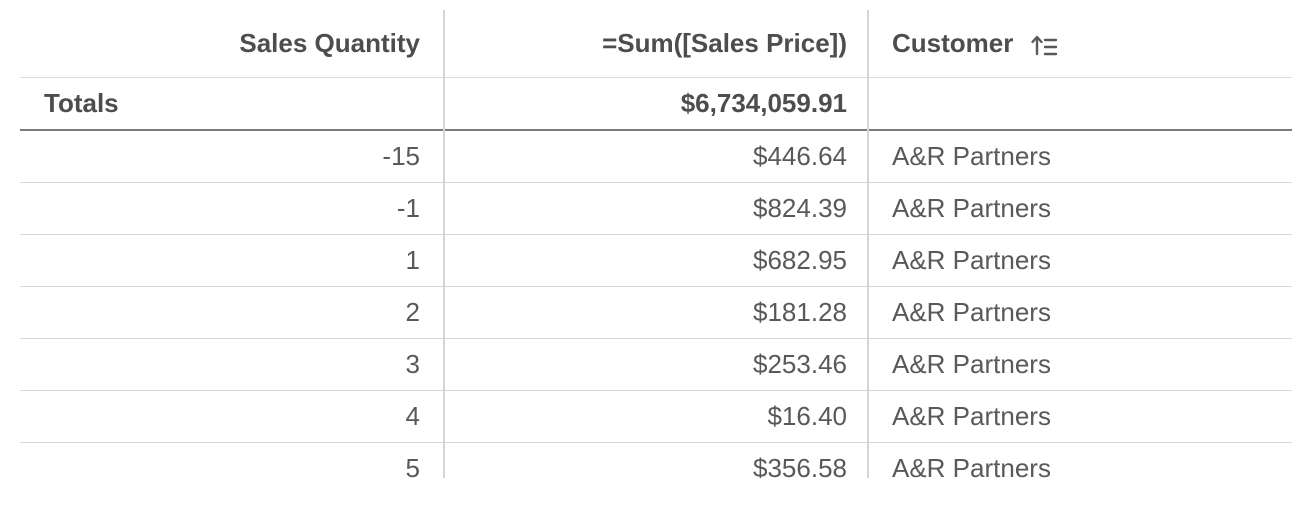 The width and height of the screenshot is (1314, 508). I want to click on cell-sales-price: $16.40, so click(807, 415).